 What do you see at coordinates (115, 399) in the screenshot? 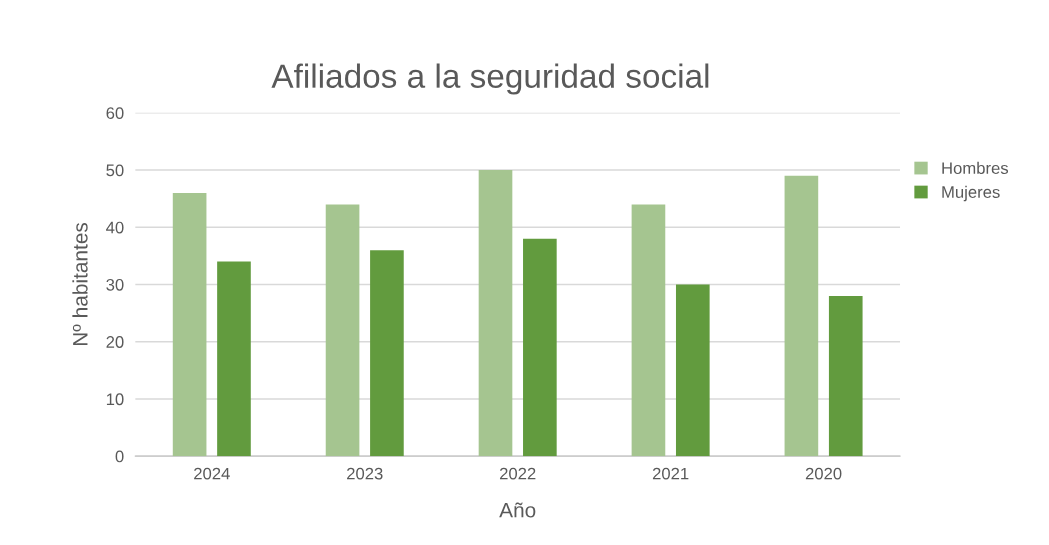
I see `y-tick-label: 10` at bounding box center [115, 399].